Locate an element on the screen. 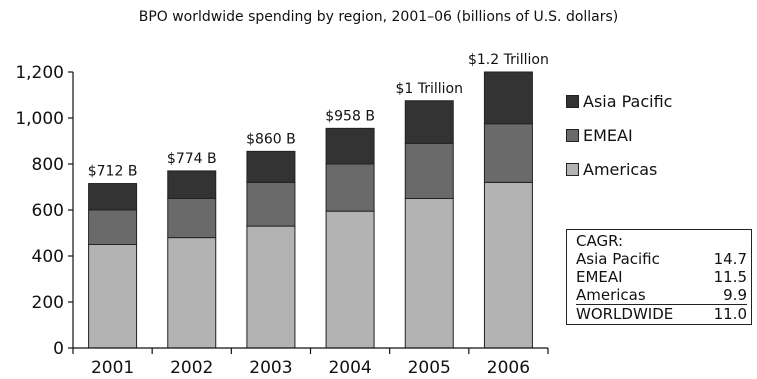 The width and height of the screenshot is (757, 379). cagr-label: Asia Pacific is located at coordinates (618, 259).